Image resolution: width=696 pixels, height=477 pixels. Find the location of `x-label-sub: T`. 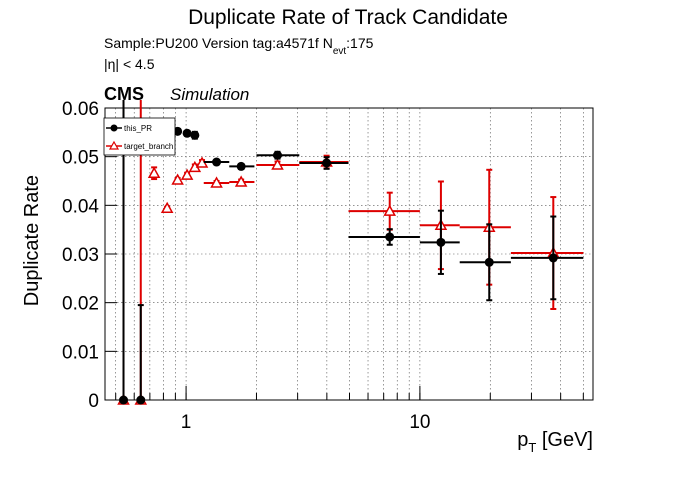

x-label-sub: T is located at coordinates (532, 447).